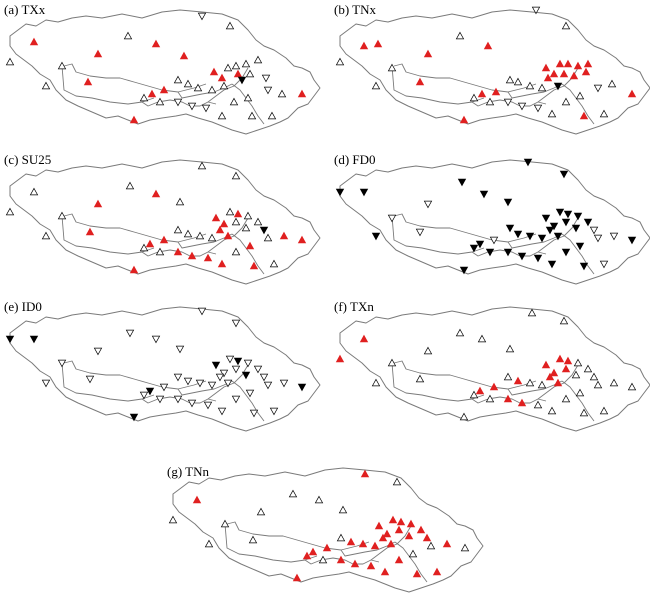 This screenshot has width=650, height=603. I want to click on panel-a: (a) TXx, so click(162, 68).